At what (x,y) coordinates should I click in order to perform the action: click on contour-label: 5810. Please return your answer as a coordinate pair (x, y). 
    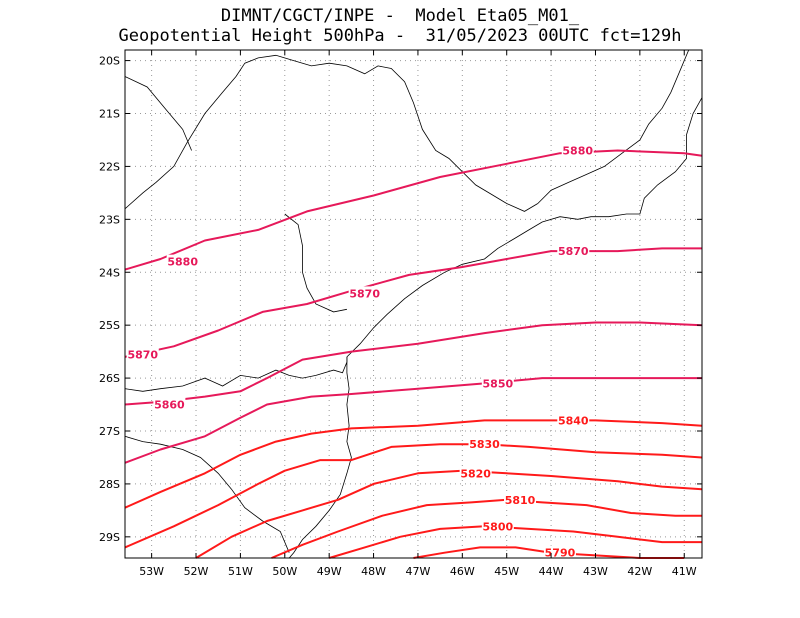
    Looking at the image, I should click on (520, 500).